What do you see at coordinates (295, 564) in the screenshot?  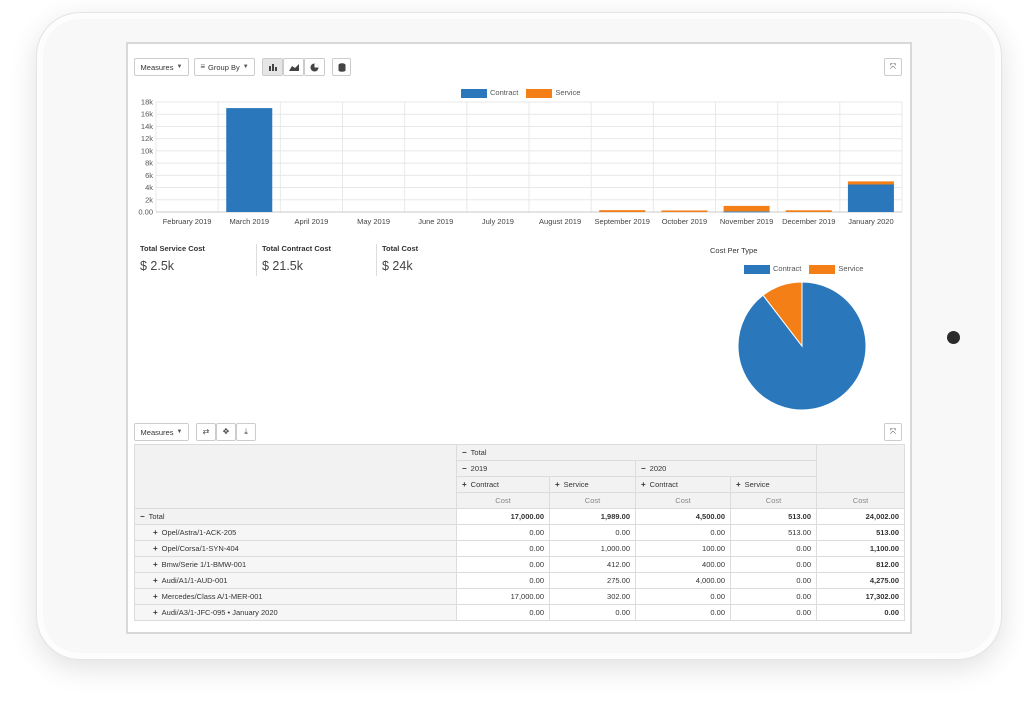 I see `row-header: + Bmw/Serie 1/1-BMW-001` at bounding box center [295, 564].